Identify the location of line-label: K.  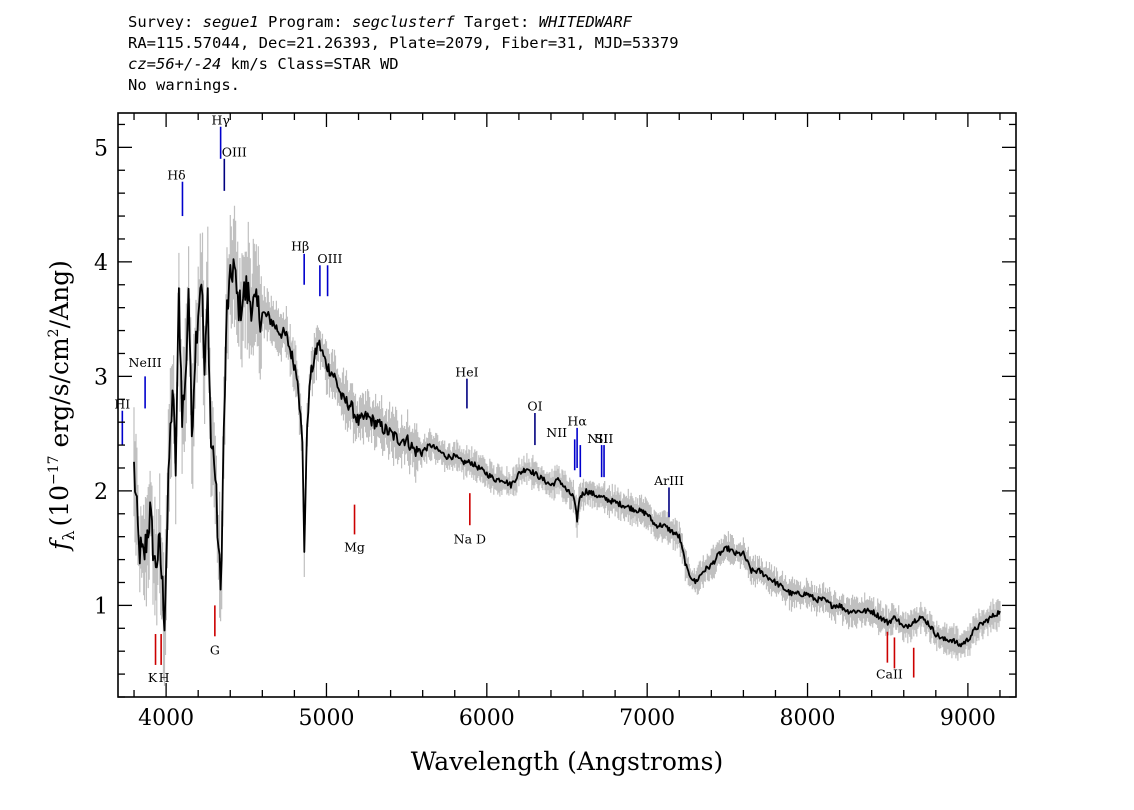
(153, 677).